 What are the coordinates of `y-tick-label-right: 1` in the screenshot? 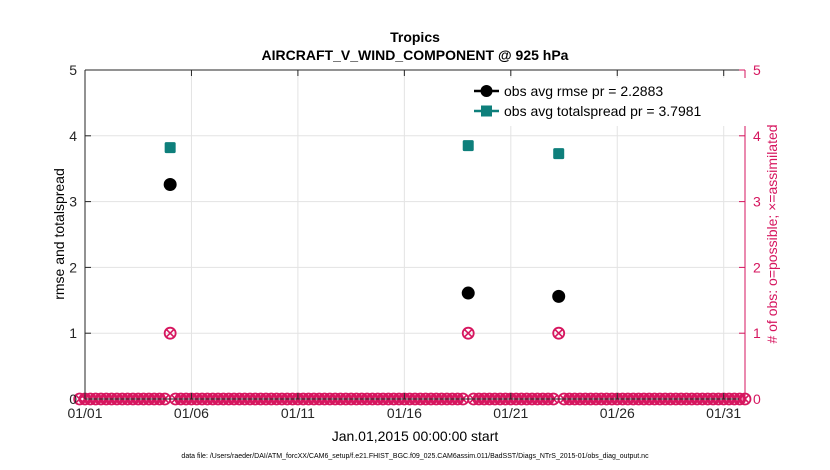 It's located at (757, 333).